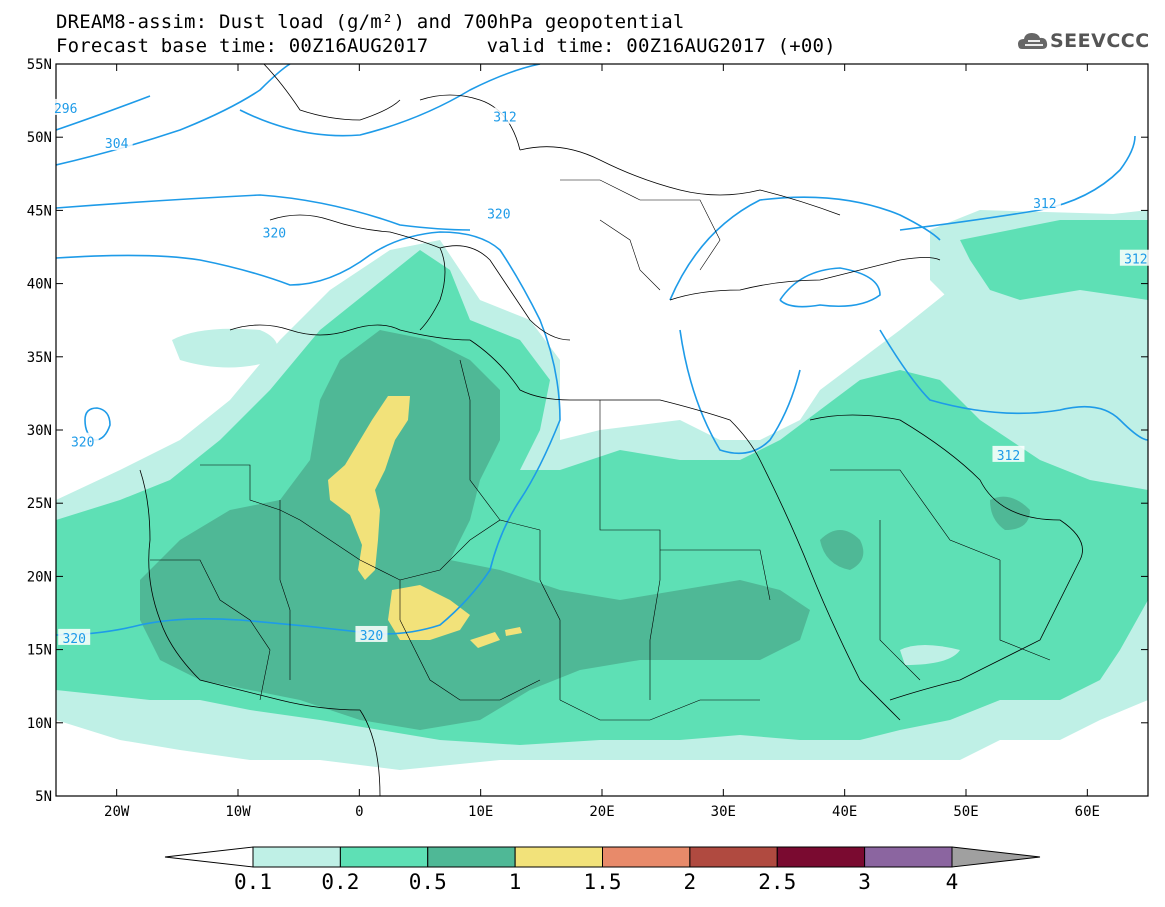 Image resolution: width=1165 pixels, height=907 pixels. Describe the element at coordinates (238, 812) in the screenshot. I see `lon-tick-label: 10W` at that location.